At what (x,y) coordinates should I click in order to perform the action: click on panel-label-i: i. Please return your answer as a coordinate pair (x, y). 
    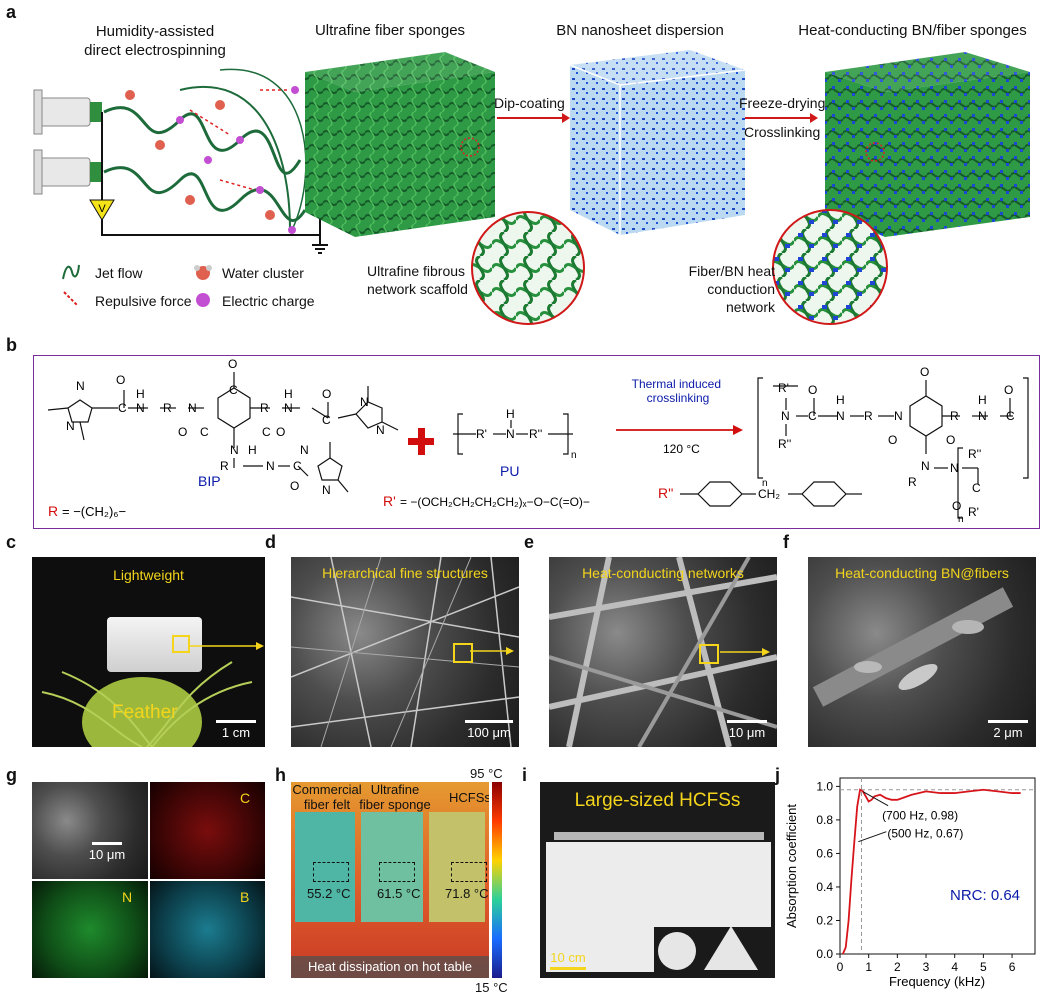
    Looking at the image, I should click on (525, 775).